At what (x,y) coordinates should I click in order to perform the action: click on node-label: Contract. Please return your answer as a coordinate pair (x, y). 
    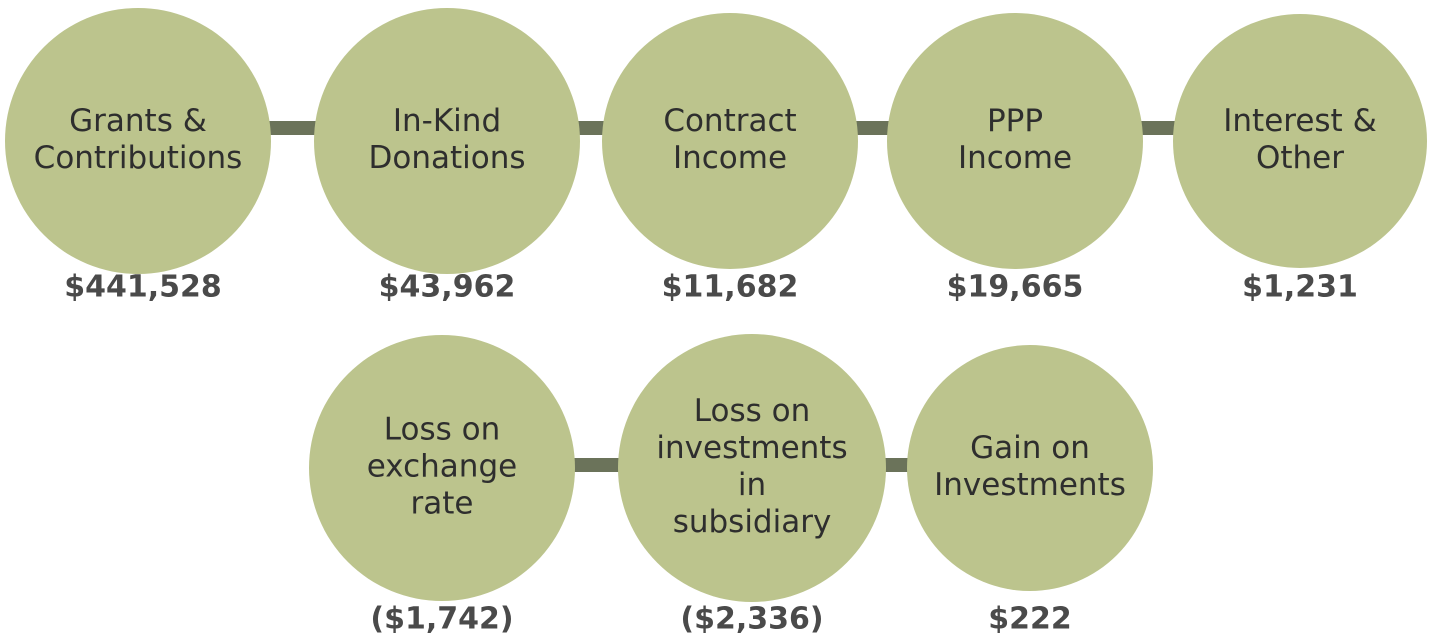
    Looking at the image, I should click on (729, 121).